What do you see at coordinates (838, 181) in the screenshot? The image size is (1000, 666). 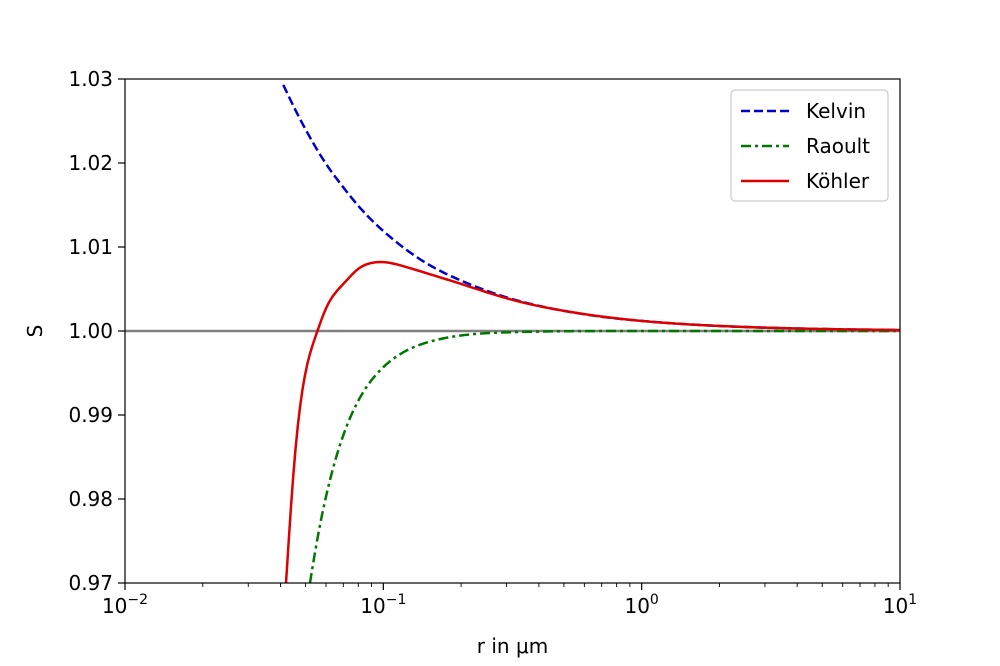 I see `legend-label-kohler: Köhler` at bounding box center [838, 181].